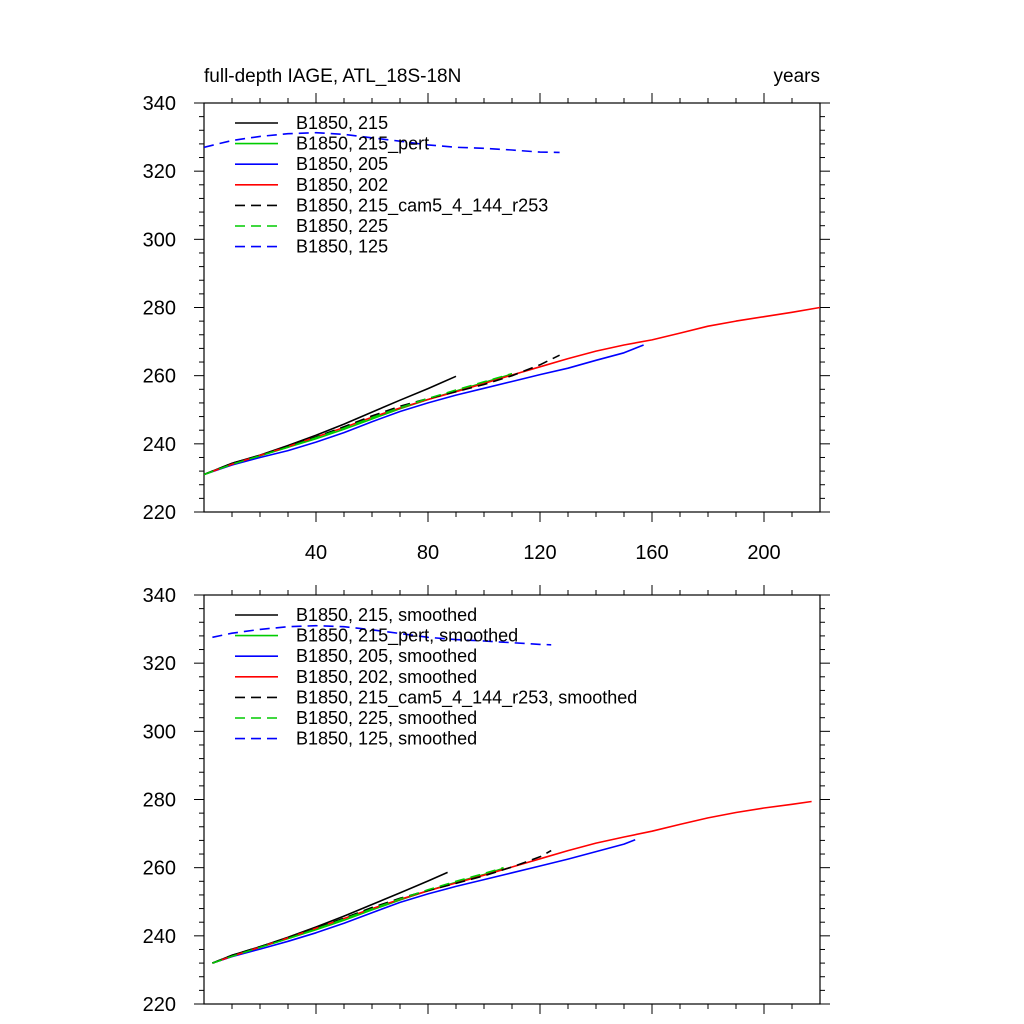 Image resolution: width=1024 pixels, height=1024 pixels. Describe the element at coordinates (332, 76) in the screenshot. I see `chart-title: full-depth IAGE, ATL_18S-18N` at that location.